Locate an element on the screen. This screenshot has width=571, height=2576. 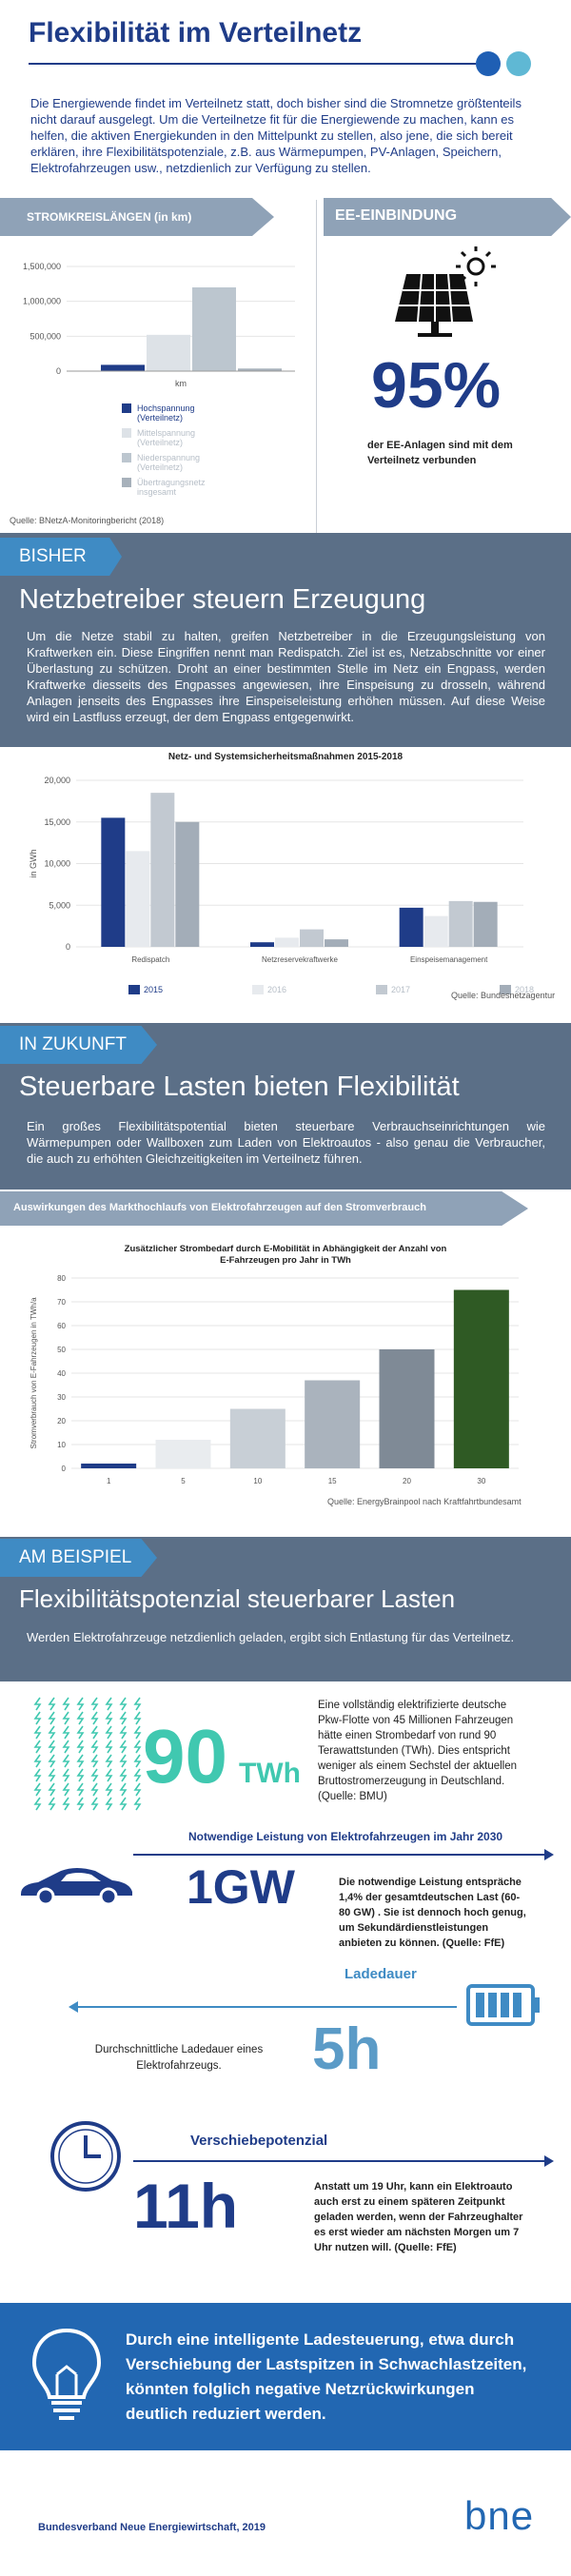
clock-icon is located at coordinates (85, 2156).